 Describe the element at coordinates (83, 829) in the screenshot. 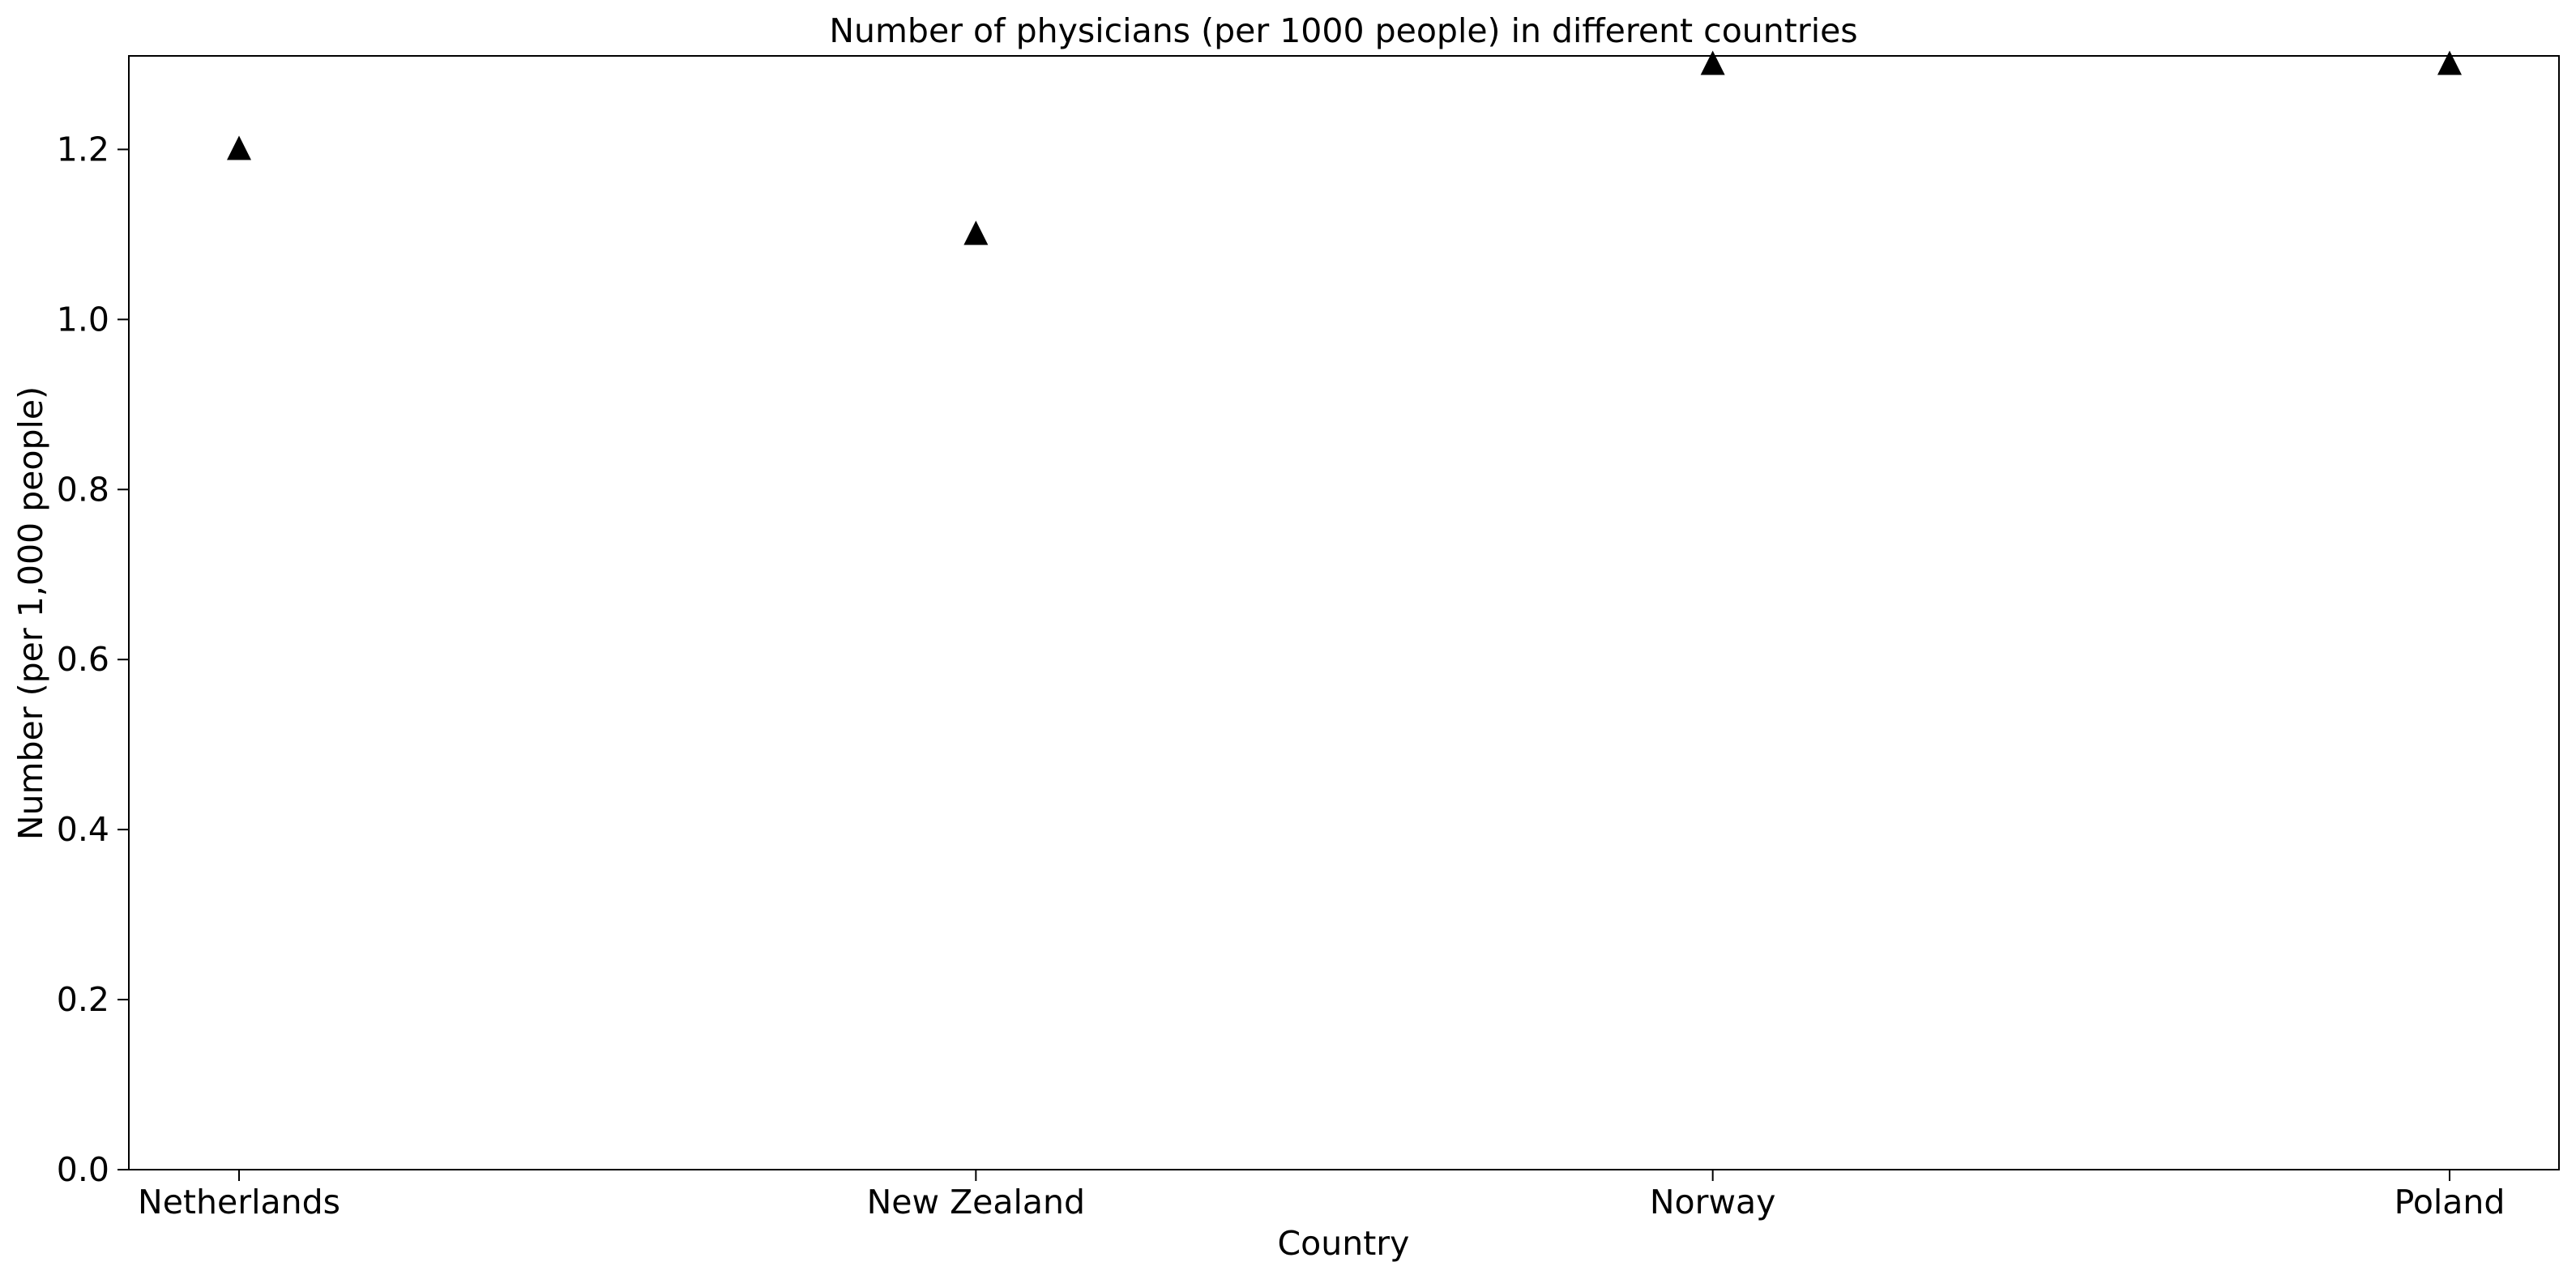

I see `y-tick-label: 0.4` at that location.